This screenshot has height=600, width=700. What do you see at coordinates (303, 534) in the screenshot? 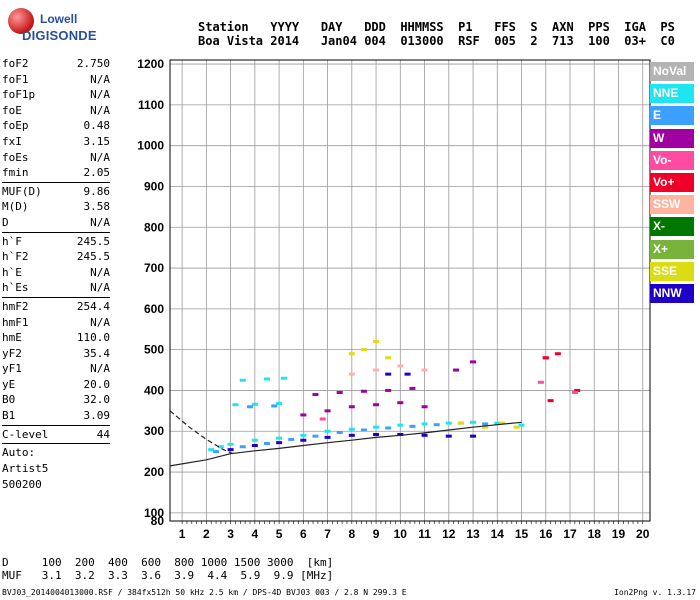
I see `x-tick-label: 6` at bounding box center [303, 534].